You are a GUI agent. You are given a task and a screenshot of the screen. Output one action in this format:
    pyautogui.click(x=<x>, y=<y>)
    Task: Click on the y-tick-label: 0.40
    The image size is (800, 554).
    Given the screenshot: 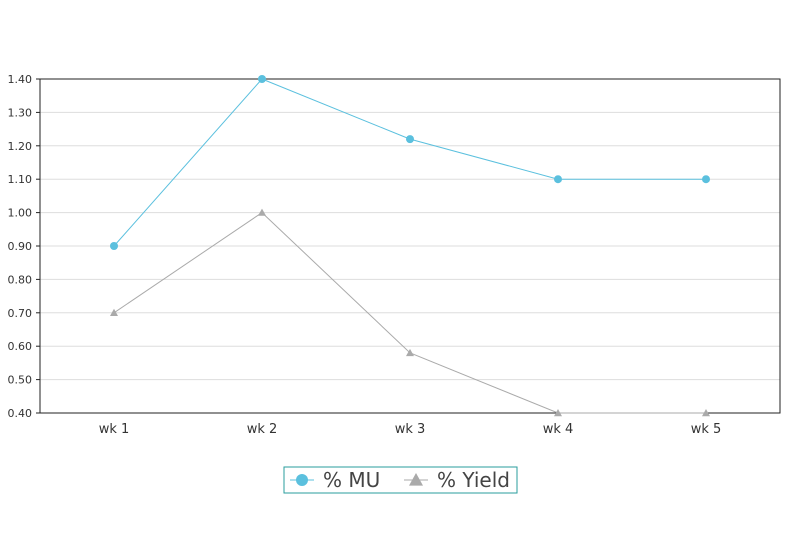 What is the action you would take?
    pyautogui.click(x=20, y=413)
    